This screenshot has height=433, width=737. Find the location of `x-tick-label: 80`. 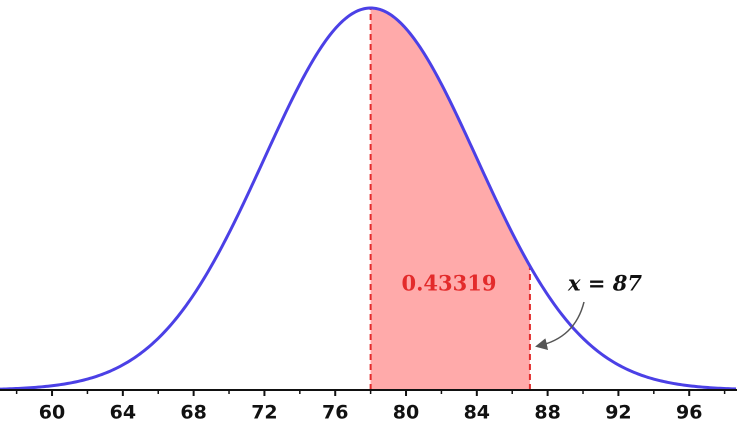

x-tick-label: 80 is located at coordinates (406, 413).